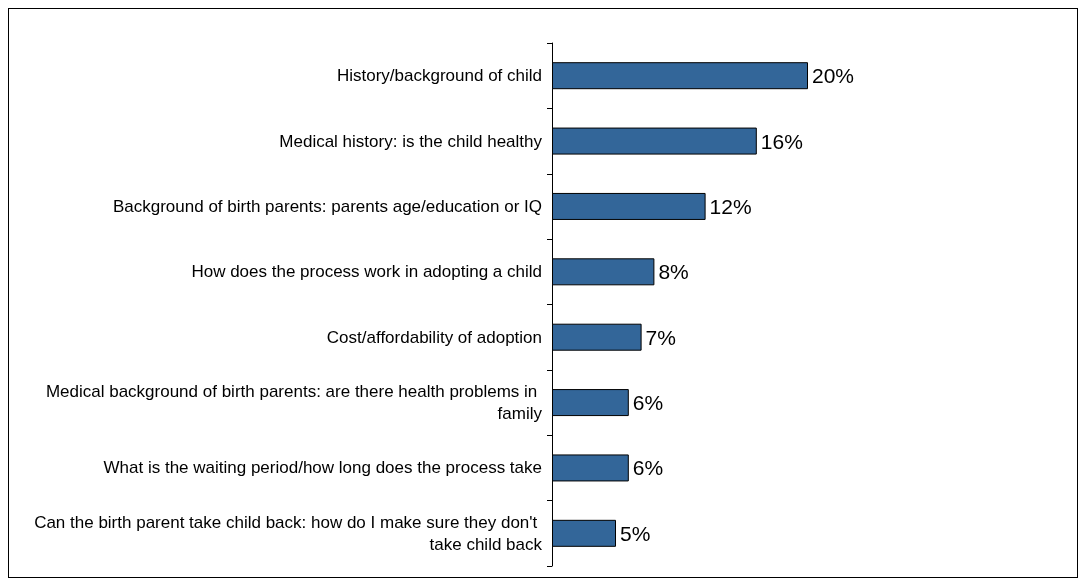  I want to click on data-label: 12%, so click(730, 206).